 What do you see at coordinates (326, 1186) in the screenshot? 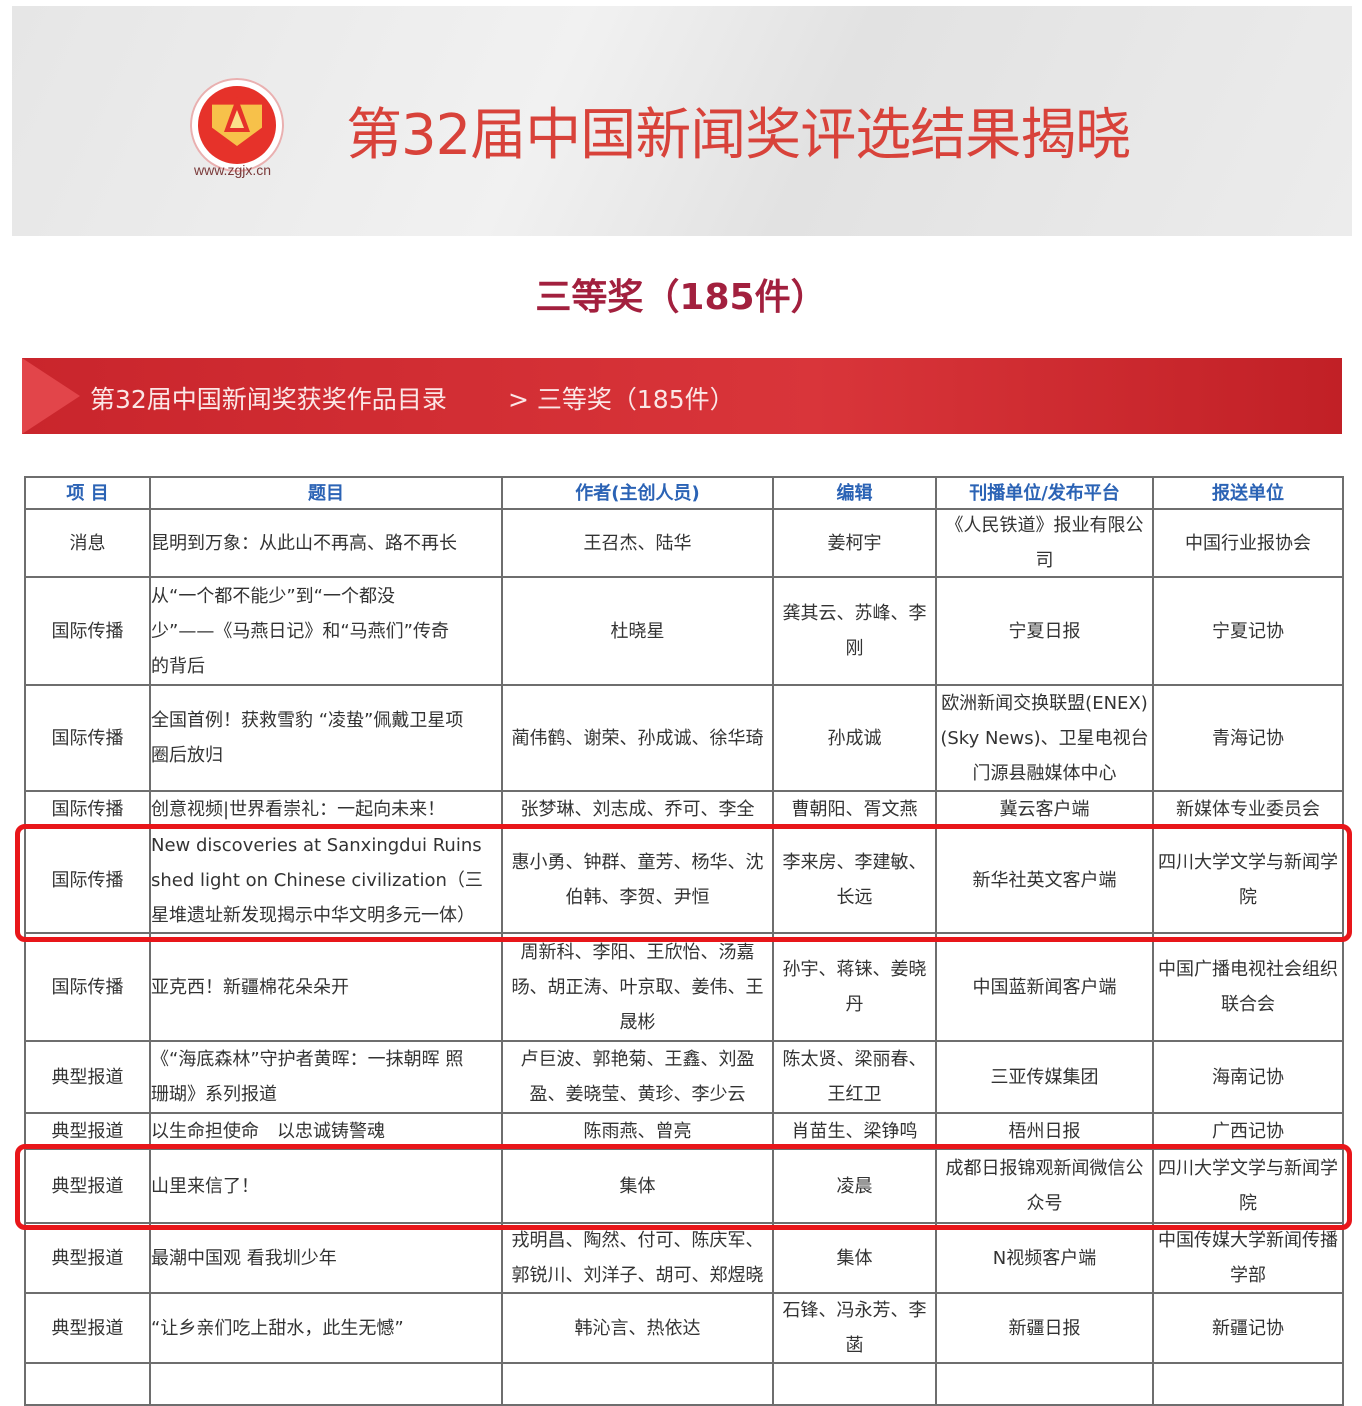
I see `table-cell: 山里来信了！` at bounding box center [326, 1186].